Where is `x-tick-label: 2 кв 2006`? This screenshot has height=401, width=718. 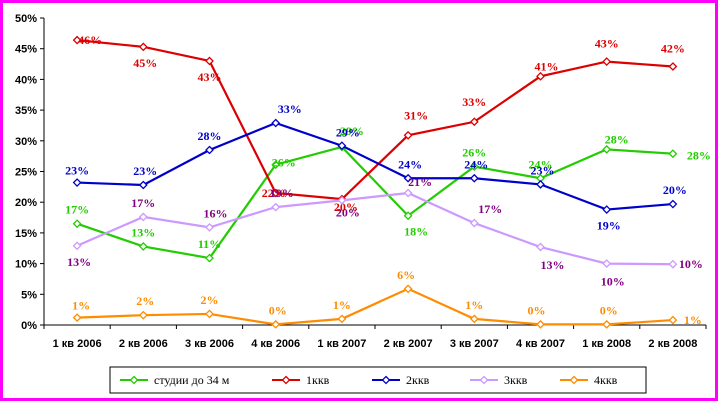 x-tick-label: 2 кв 2006 is located at coordinates (143, 344).